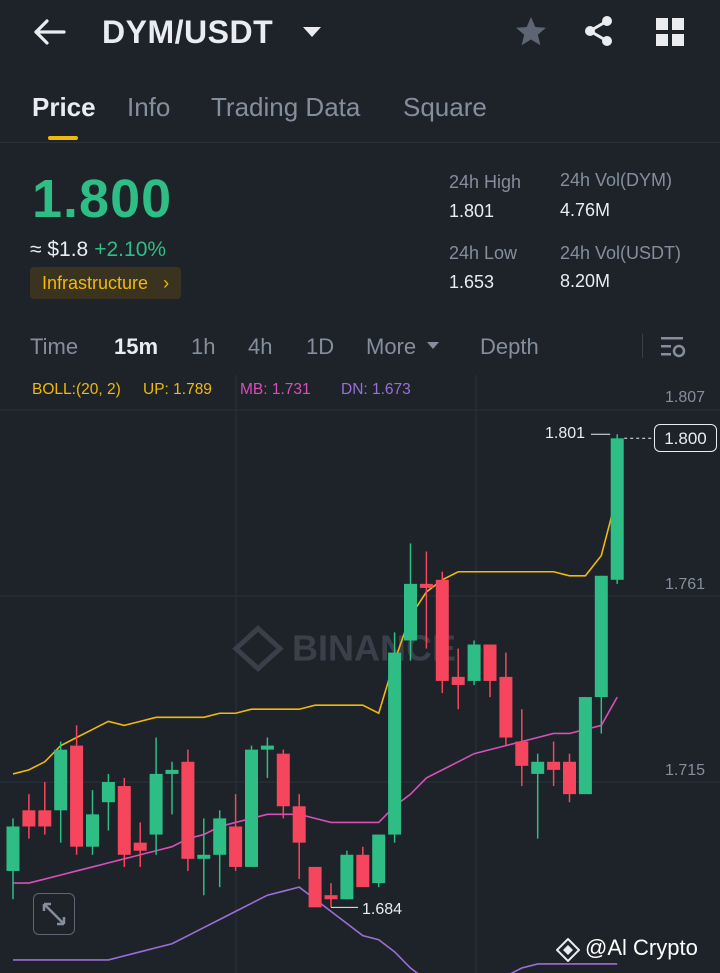 Image resolution: width=720 pixels, height=973 pixels. I want to click on high-label: 24h High, so click(485, 182).